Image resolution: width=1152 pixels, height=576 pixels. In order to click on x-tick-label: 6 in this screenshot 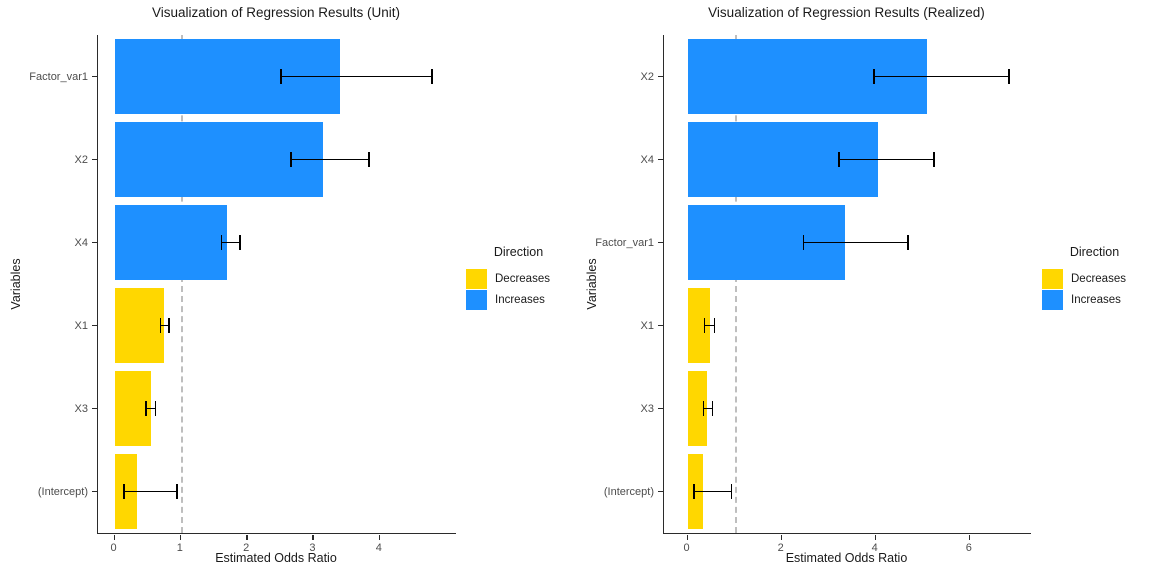, I will do `click(968, 548)`.